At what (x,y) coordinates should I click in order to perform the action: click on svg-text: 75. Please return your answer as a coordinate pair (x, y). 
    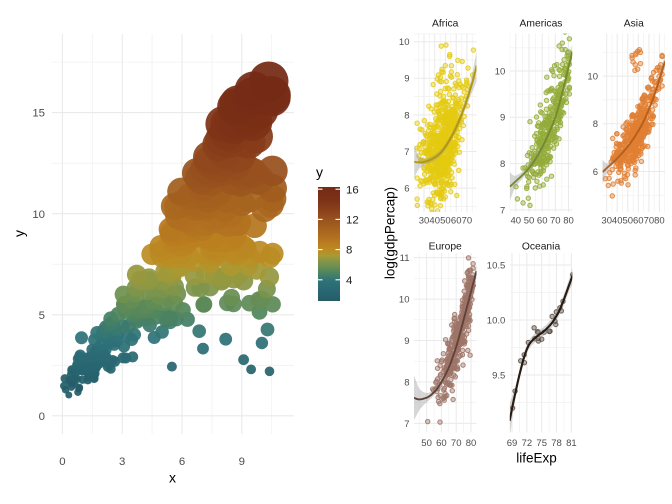
    Looking at the image, I should click on (541, 443).